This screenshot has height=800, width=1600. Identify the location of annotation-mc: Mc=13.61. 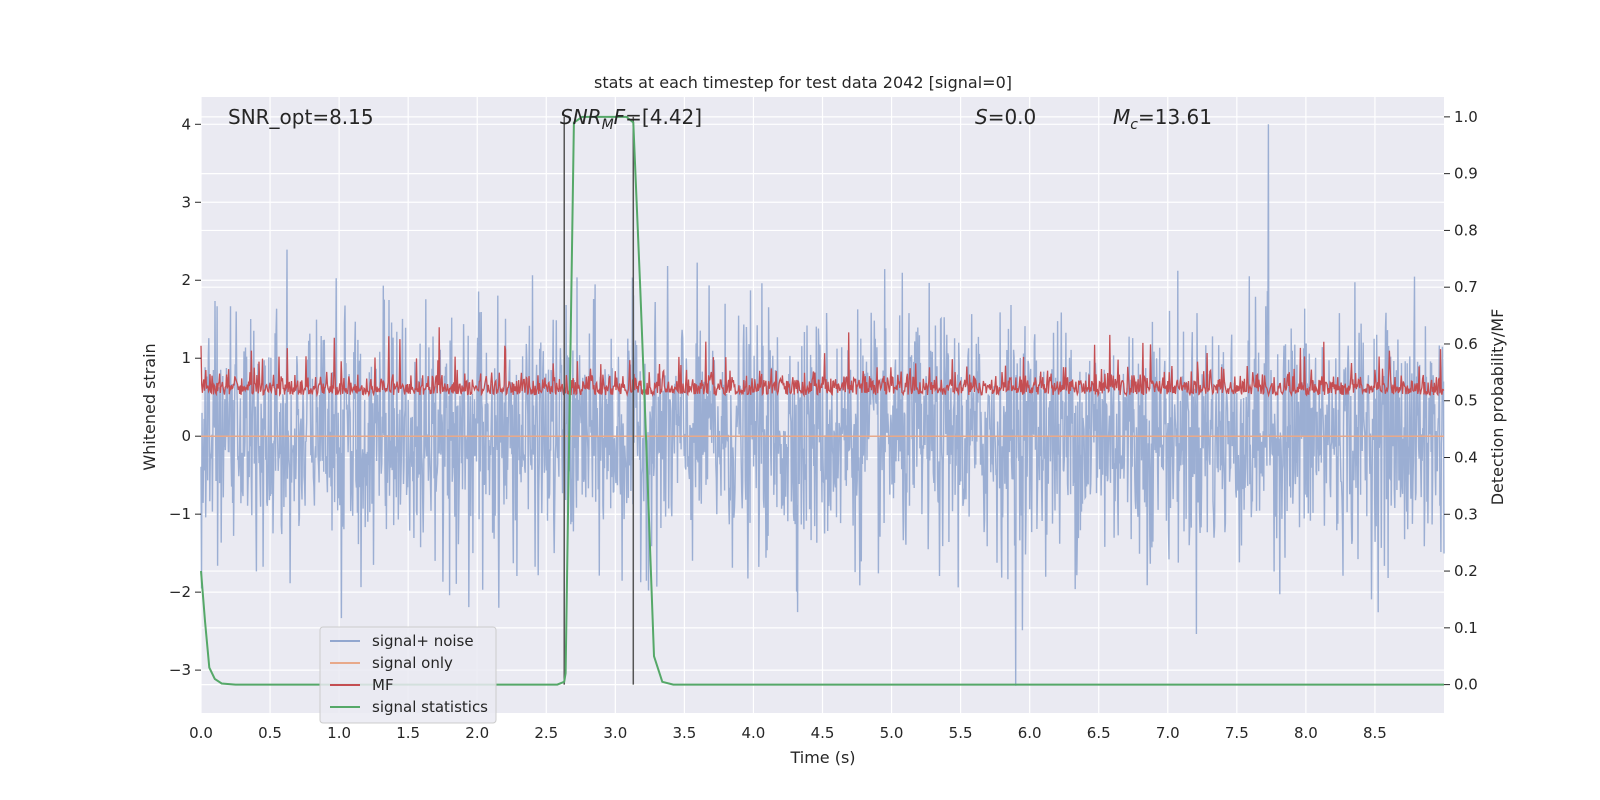
(1162, 119).